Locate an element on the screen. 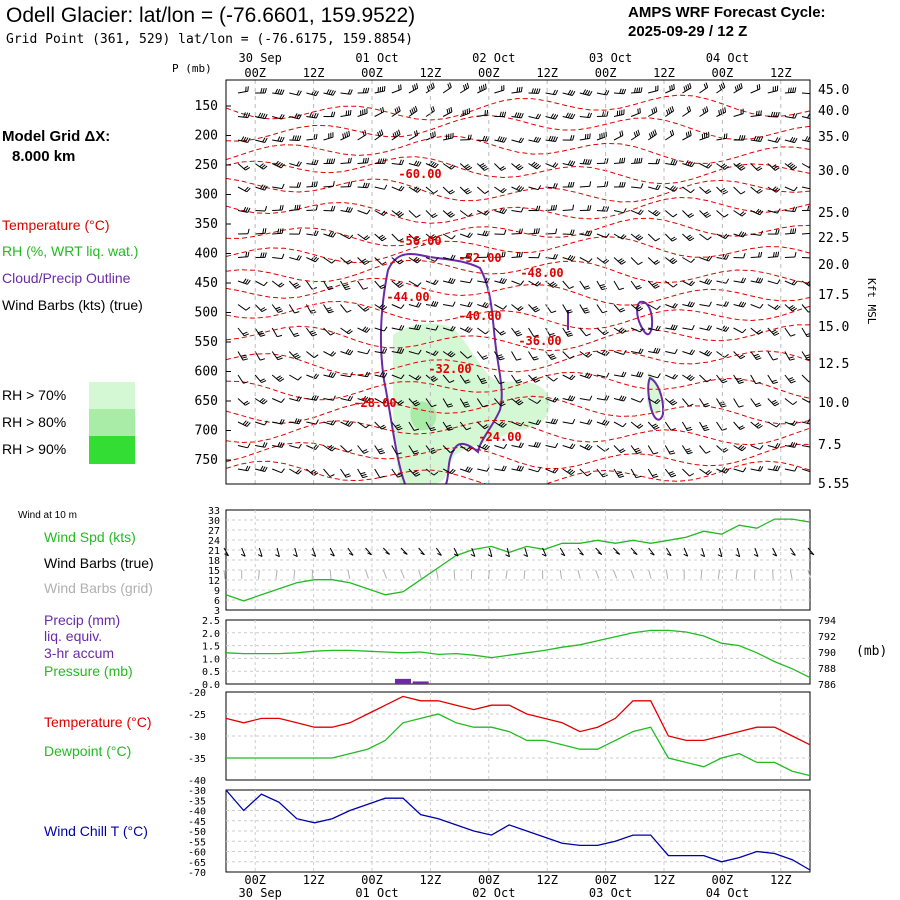 The image size is (900, 900). lower-y-tick: 3 is located at coordinates (217, 611).